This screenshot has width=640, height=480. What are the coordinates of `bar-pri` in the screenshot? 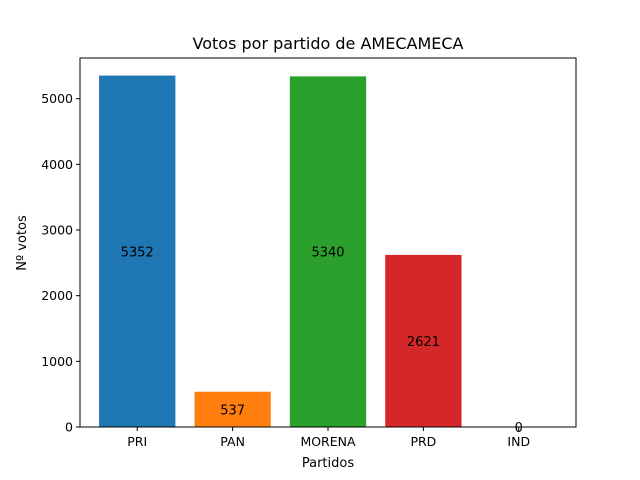 It's located at (137, 251).